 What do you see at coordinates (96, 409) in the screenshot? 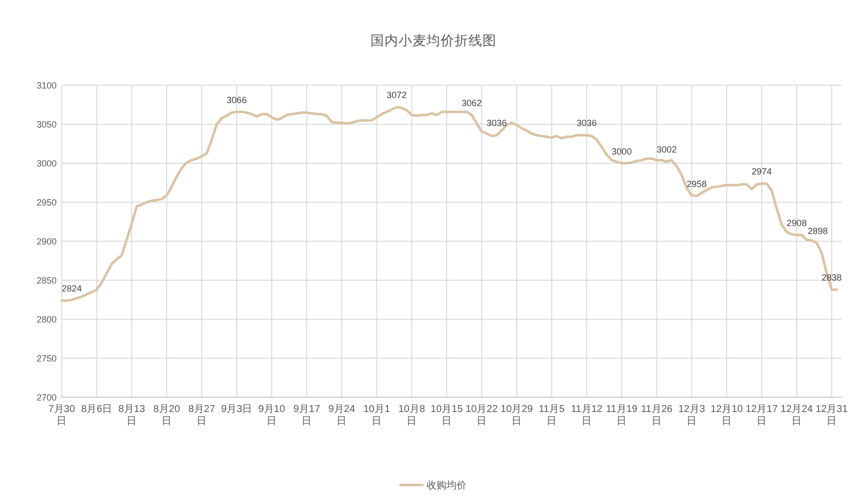
I see `x-tick-label: 8月6日` at bounding box center [96, 409].